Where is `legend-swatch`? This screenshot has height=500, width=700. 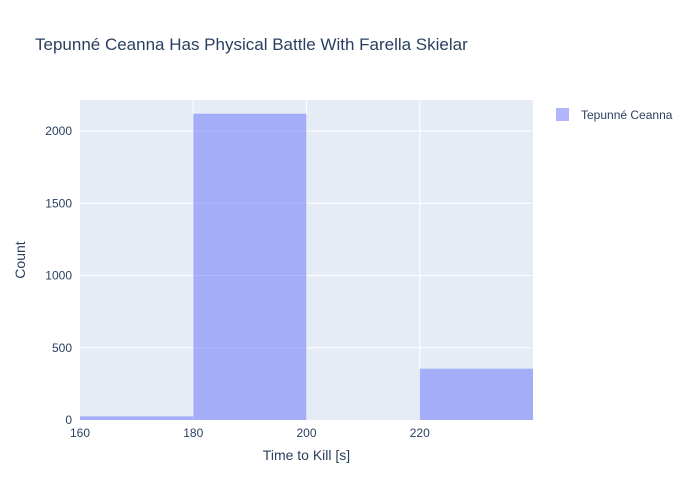 legend-swatch is located at coordinates (562, 114).